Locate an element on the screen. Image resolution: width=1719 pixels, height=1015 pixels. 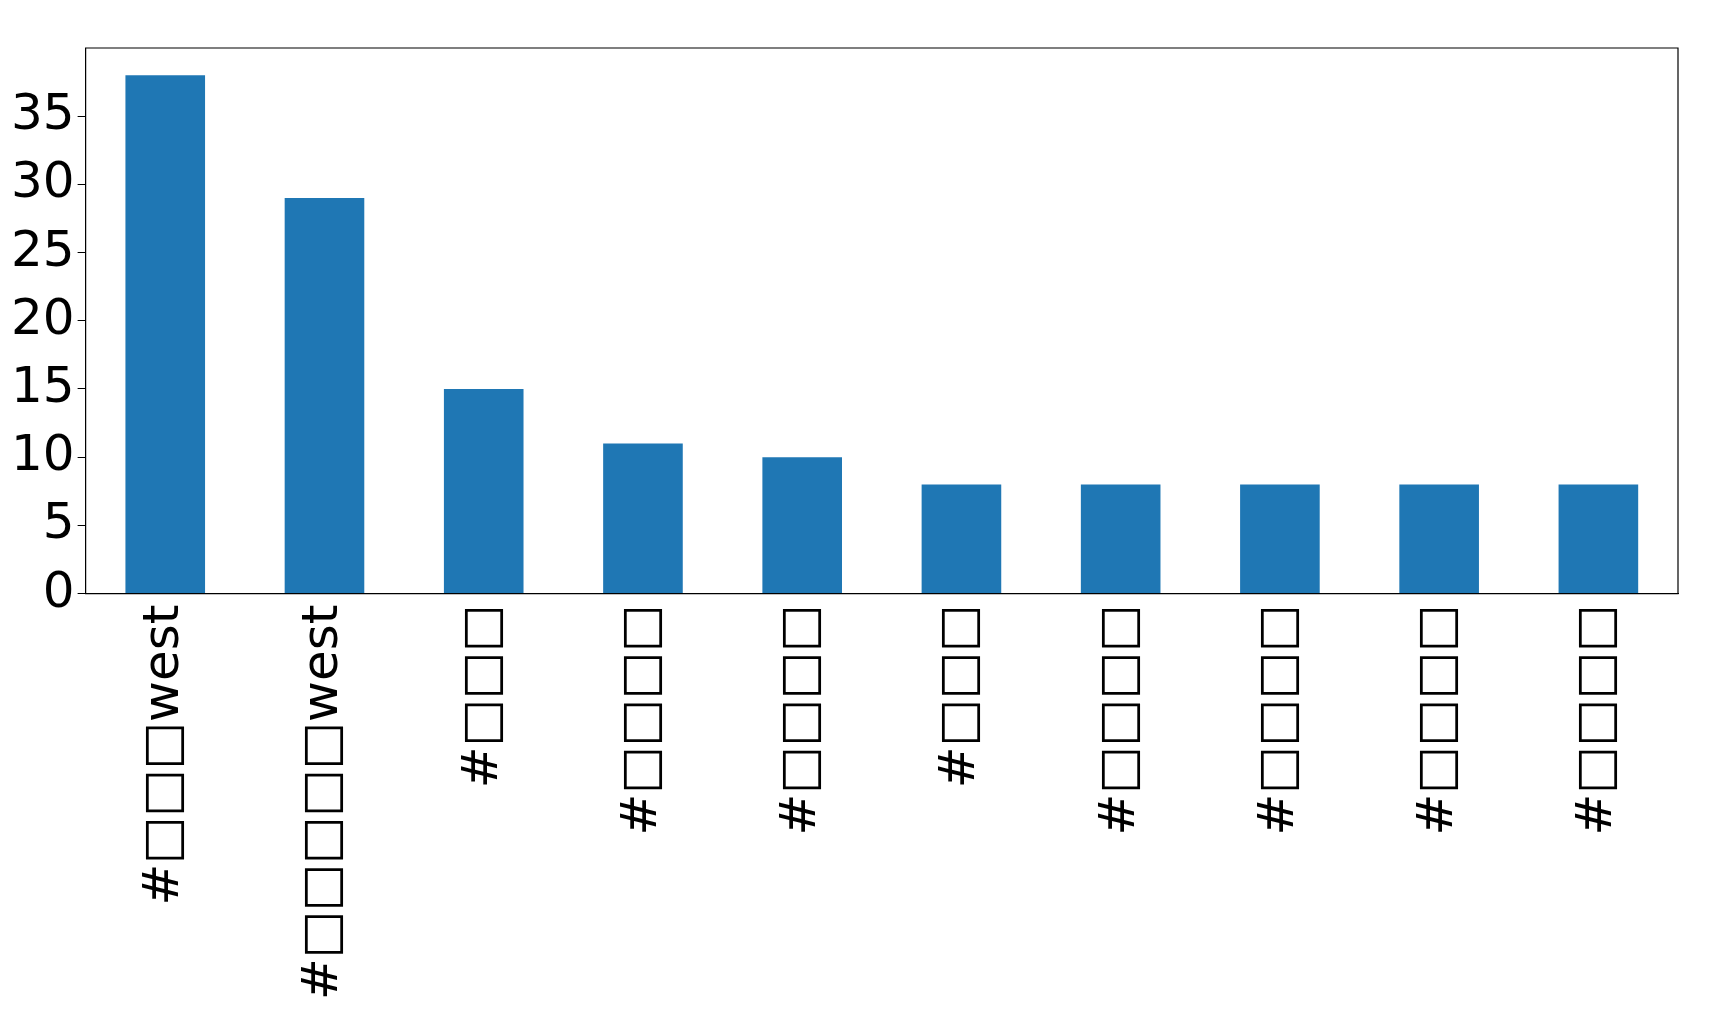
y-tick-label: 30 is located at coordinates (43, 180).